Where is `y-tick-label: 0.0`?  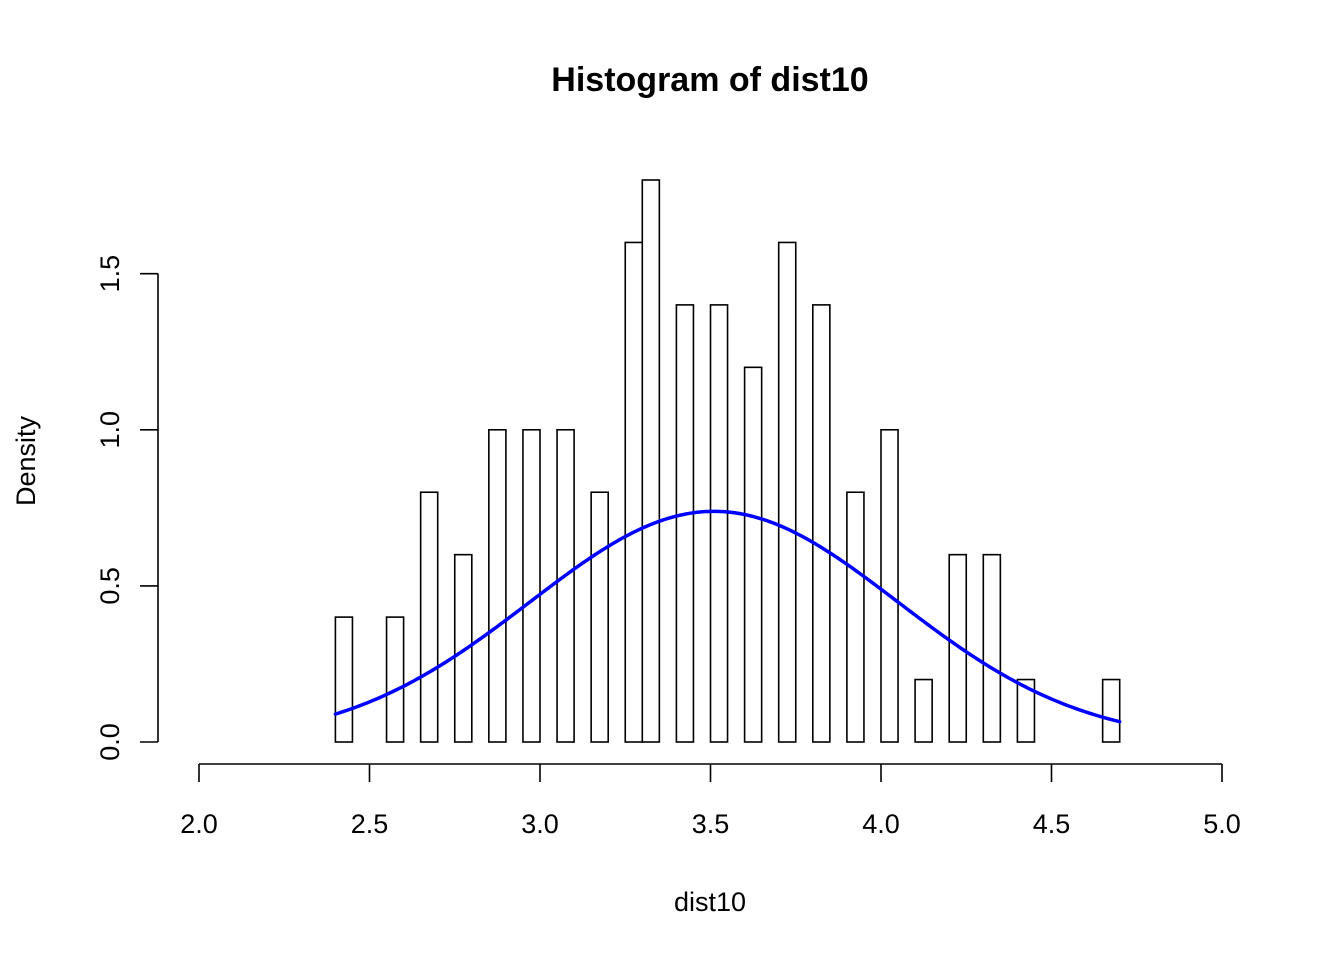 y-tick-label: 0.0 is located at coordinates (110, 742).